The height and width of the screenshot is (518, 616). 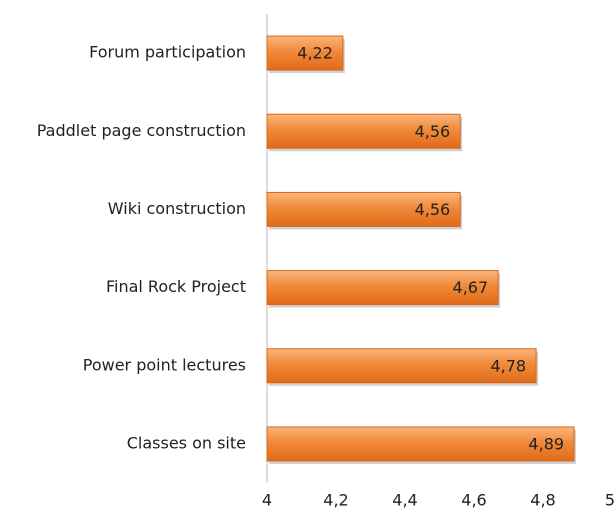 I want to click on value-label: 4,89, so click(x=546, y=443).